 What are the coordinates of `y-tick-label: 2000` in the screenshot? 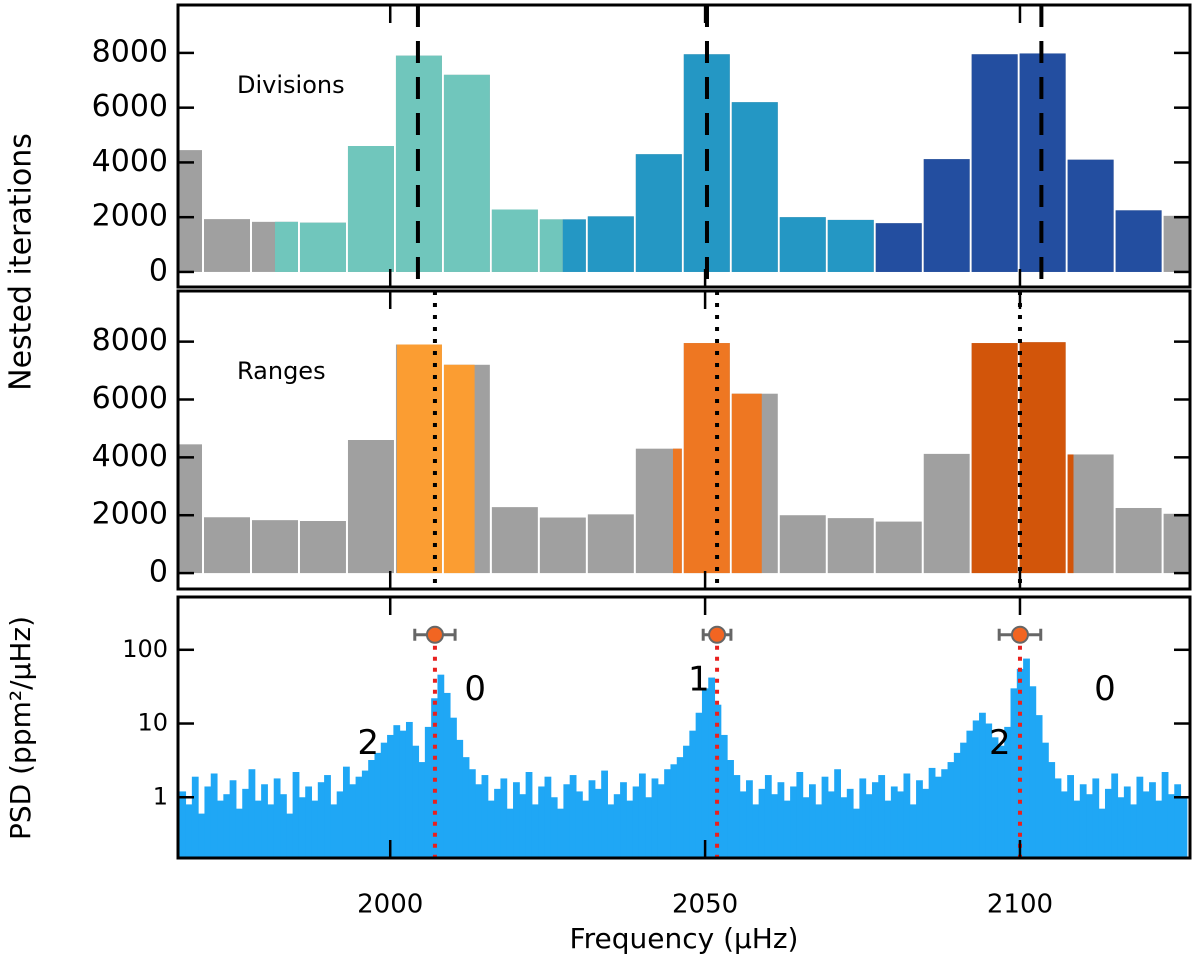 It's located at (130, 514).